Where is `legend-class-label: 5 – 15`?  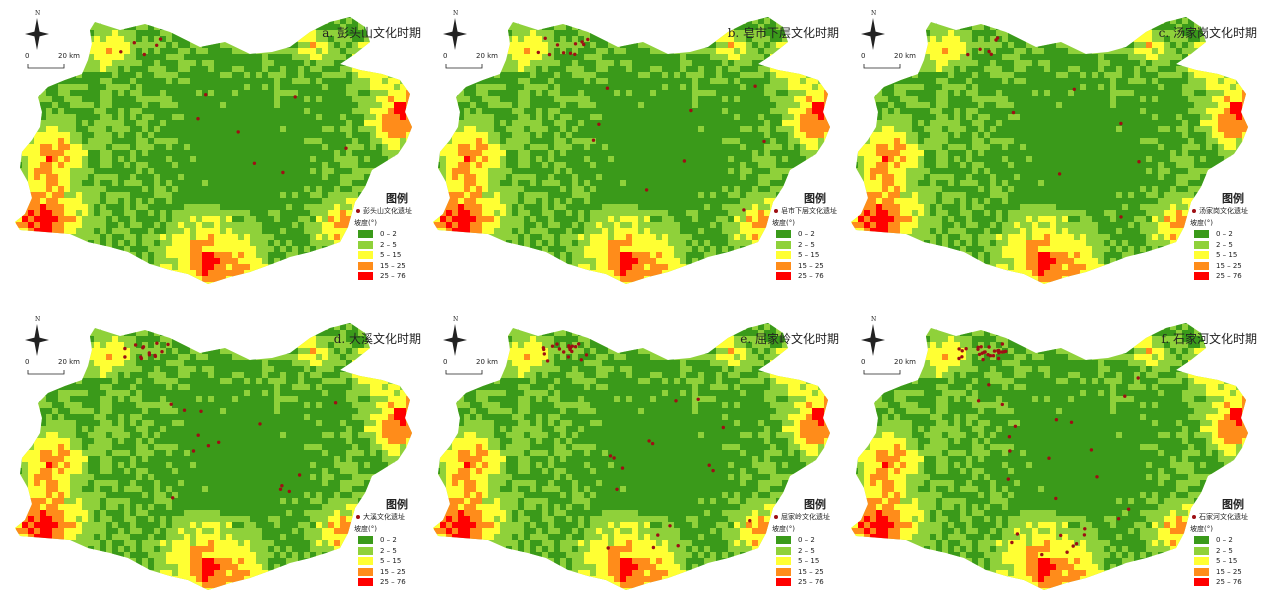
legend-class-label: 5 – 15 is located at coordinates (809, 561).